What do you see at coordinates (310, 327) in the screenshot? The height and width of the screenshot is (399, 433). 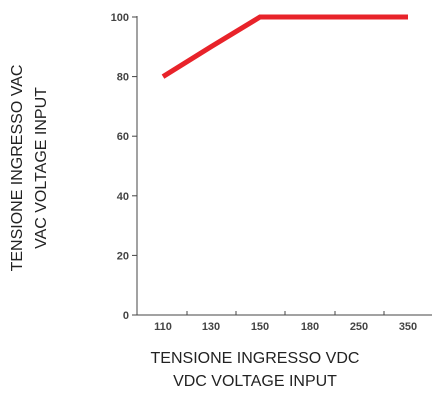 I see `x-tick-label: 180` at bounding box center [310, 327].